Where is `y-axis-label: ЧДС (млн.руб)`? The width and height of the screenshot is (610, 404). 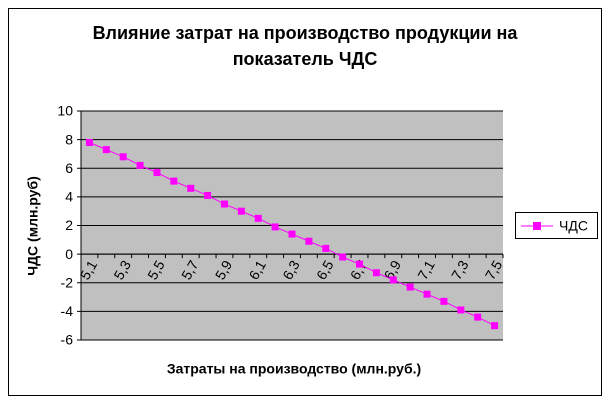
y-axis-label: ЧДС (млн.руб) is located at coordinates (33, 226).